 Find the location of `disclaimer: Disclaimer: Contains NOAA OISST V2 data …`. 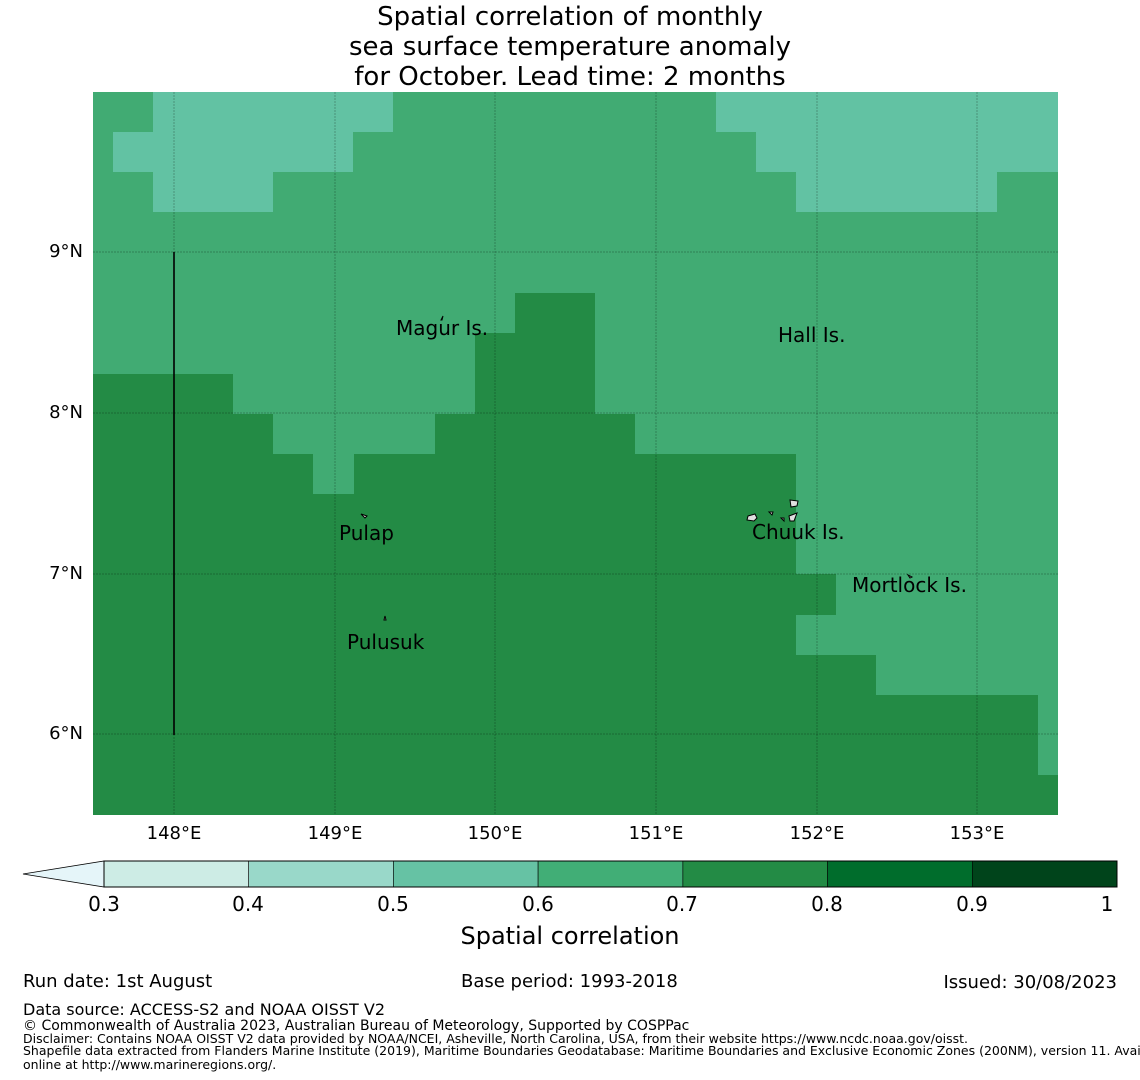

disclaimer: Disclaimer: Contains NOAA OISST V2 data … is located at coordinates (495, 1038).